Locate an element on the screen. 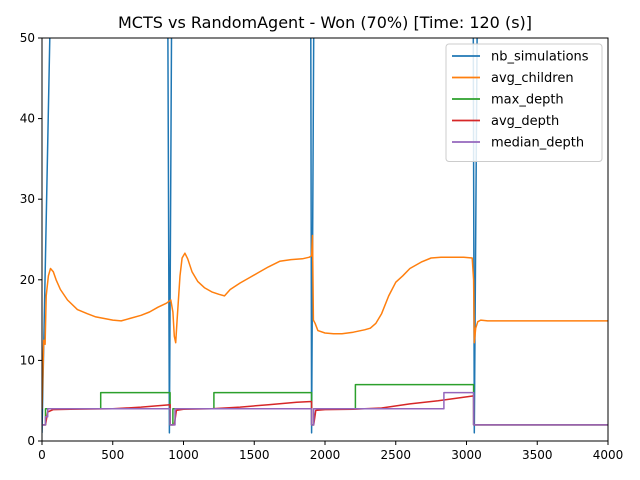 This screenshot has width=640, height=480. y-tick-label: 50 is located at coordinates (27, 38).